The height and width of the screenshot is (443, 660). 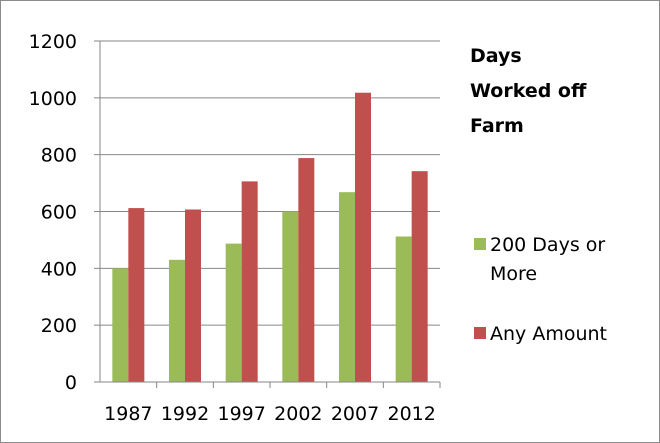 What do you see at coordinates (53, 42) in the screenshot?
I see `y-tick-label: 1200` at bounding box center [53, 42].